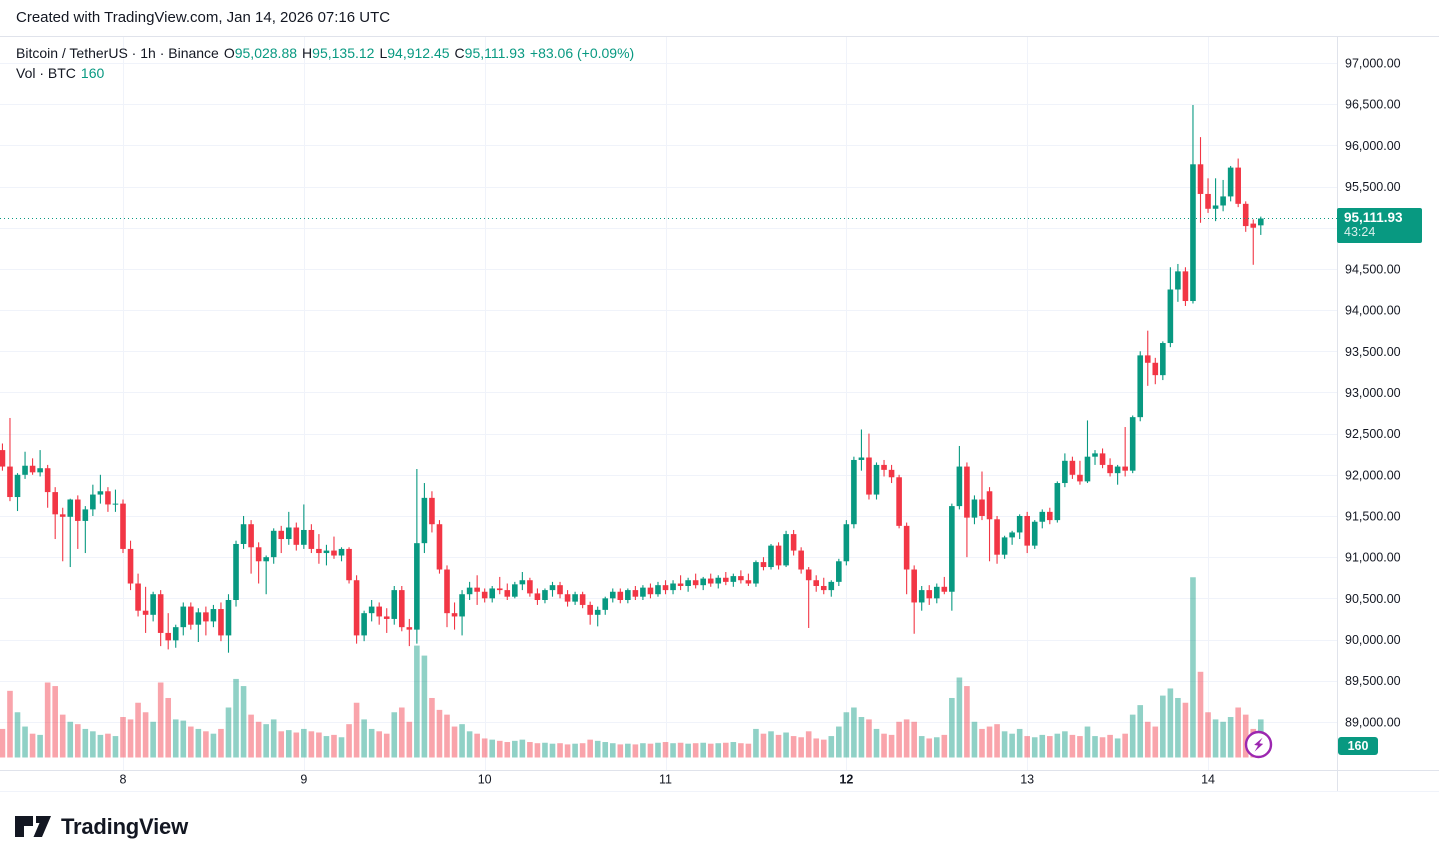  What do you see at coordinates (1373, 516) in the screenshot?
I see `svg-text: 91,500.00` at bounding box center [1373, 516].